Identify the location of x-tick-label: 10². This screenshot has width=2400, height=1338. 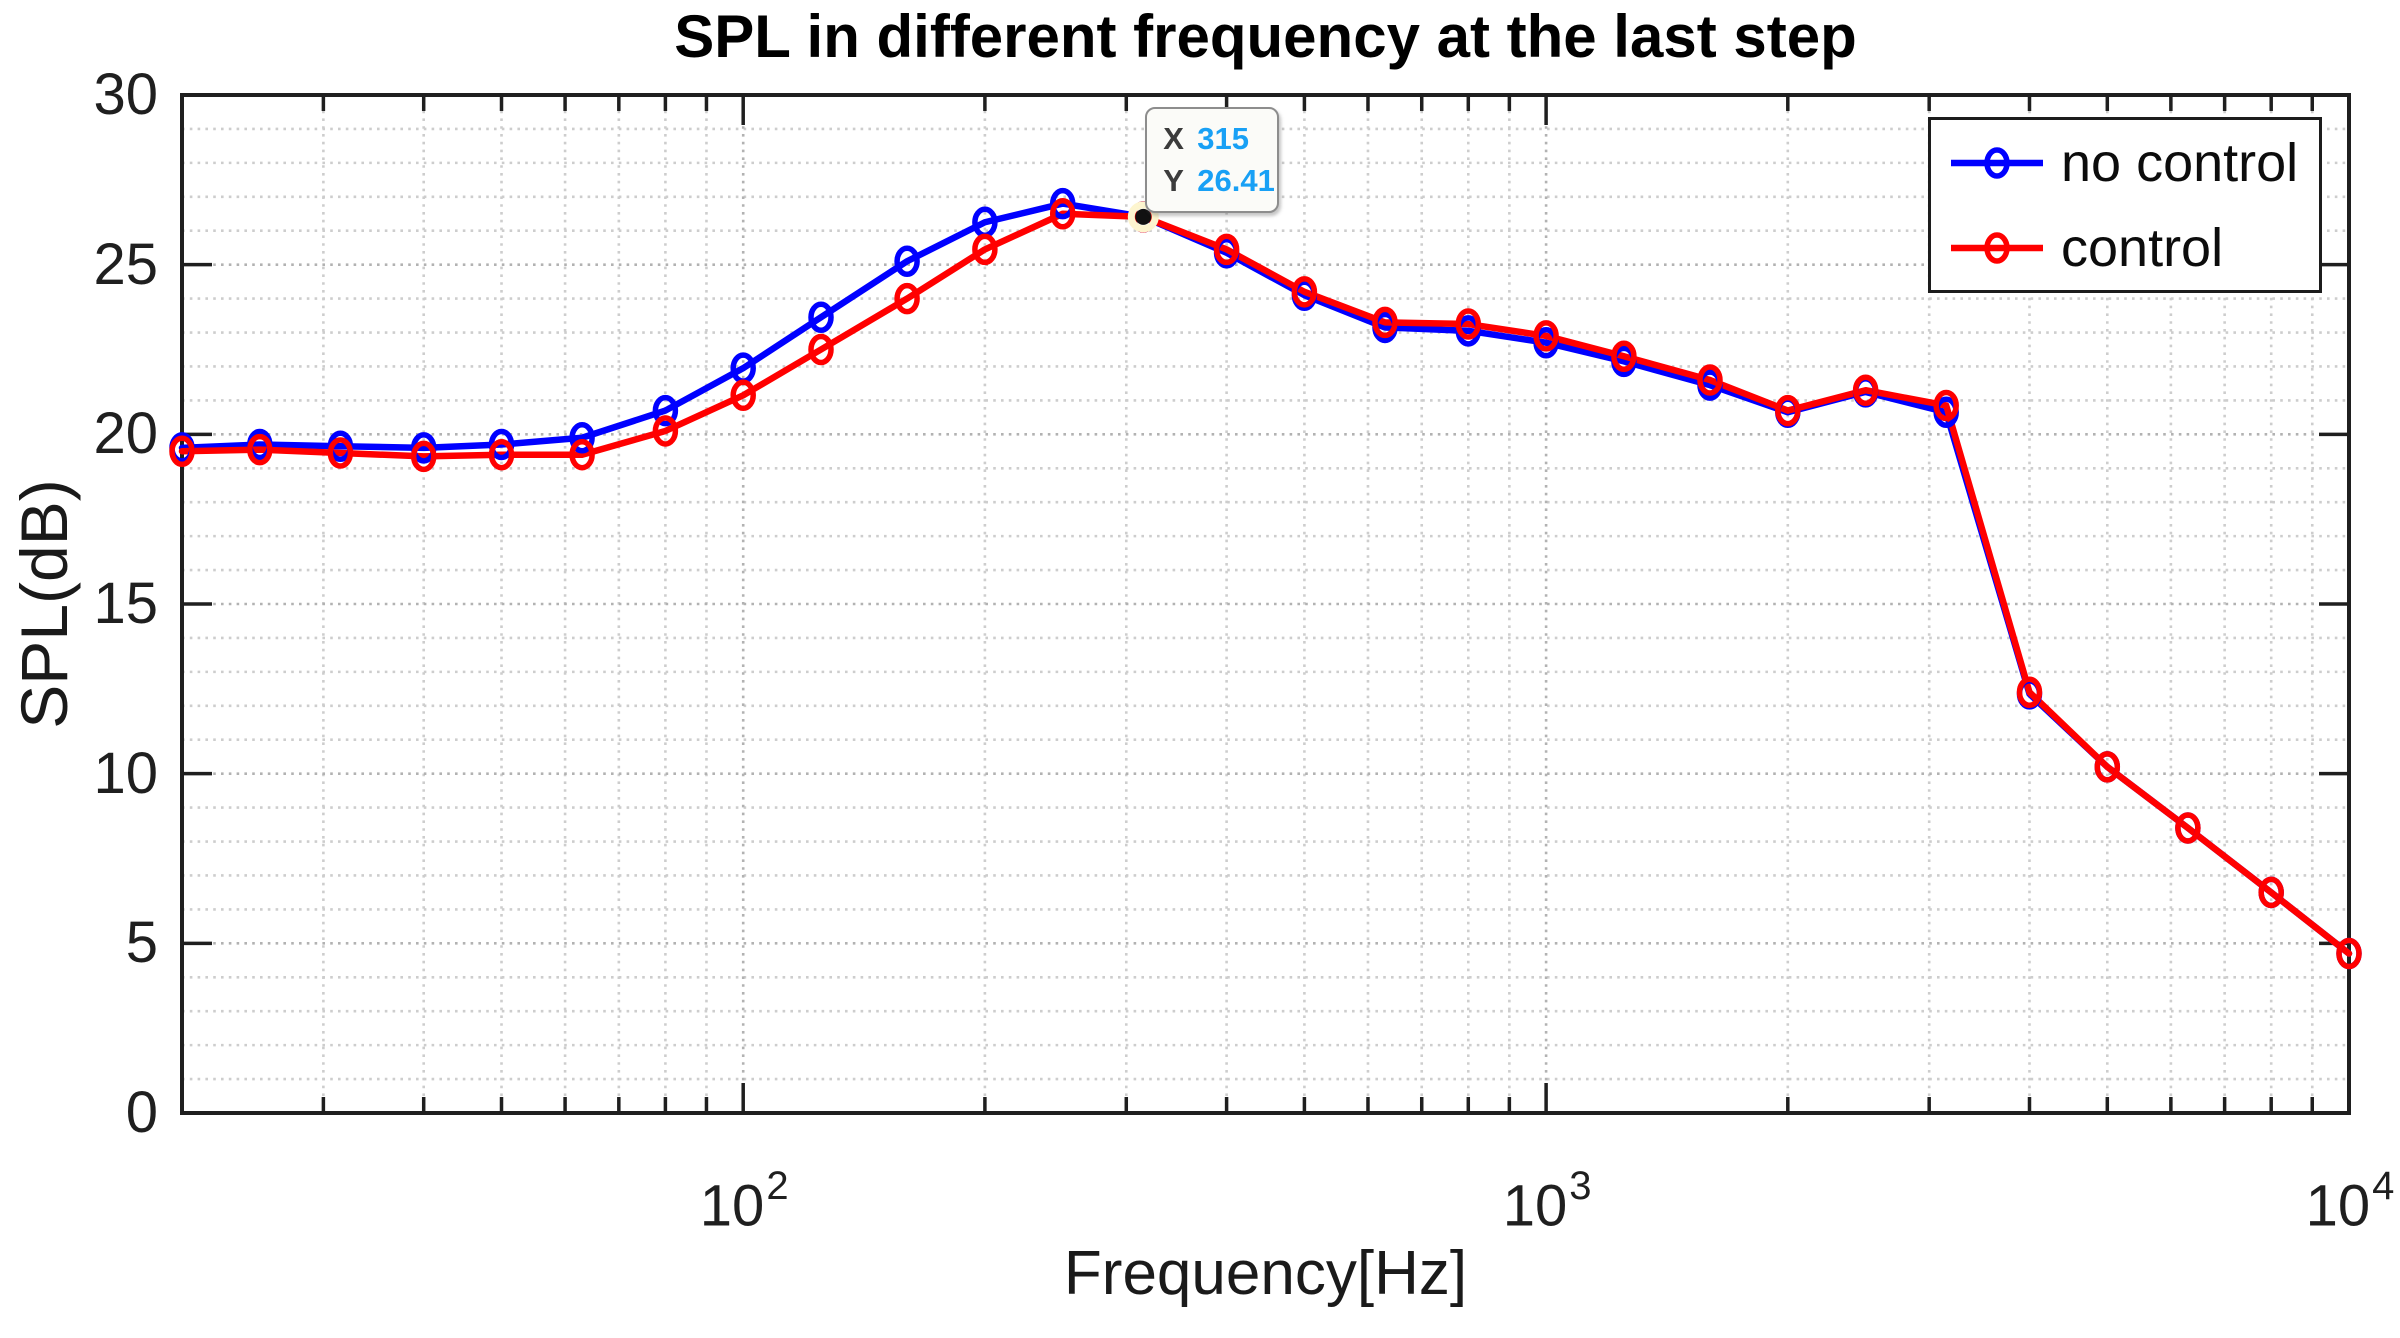
(744, 1201).